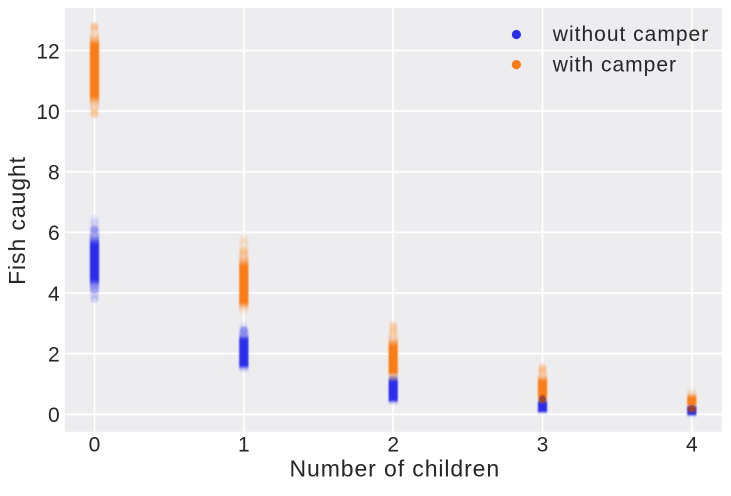  I want to click on svg-text: Number of children, so click(395, 468).